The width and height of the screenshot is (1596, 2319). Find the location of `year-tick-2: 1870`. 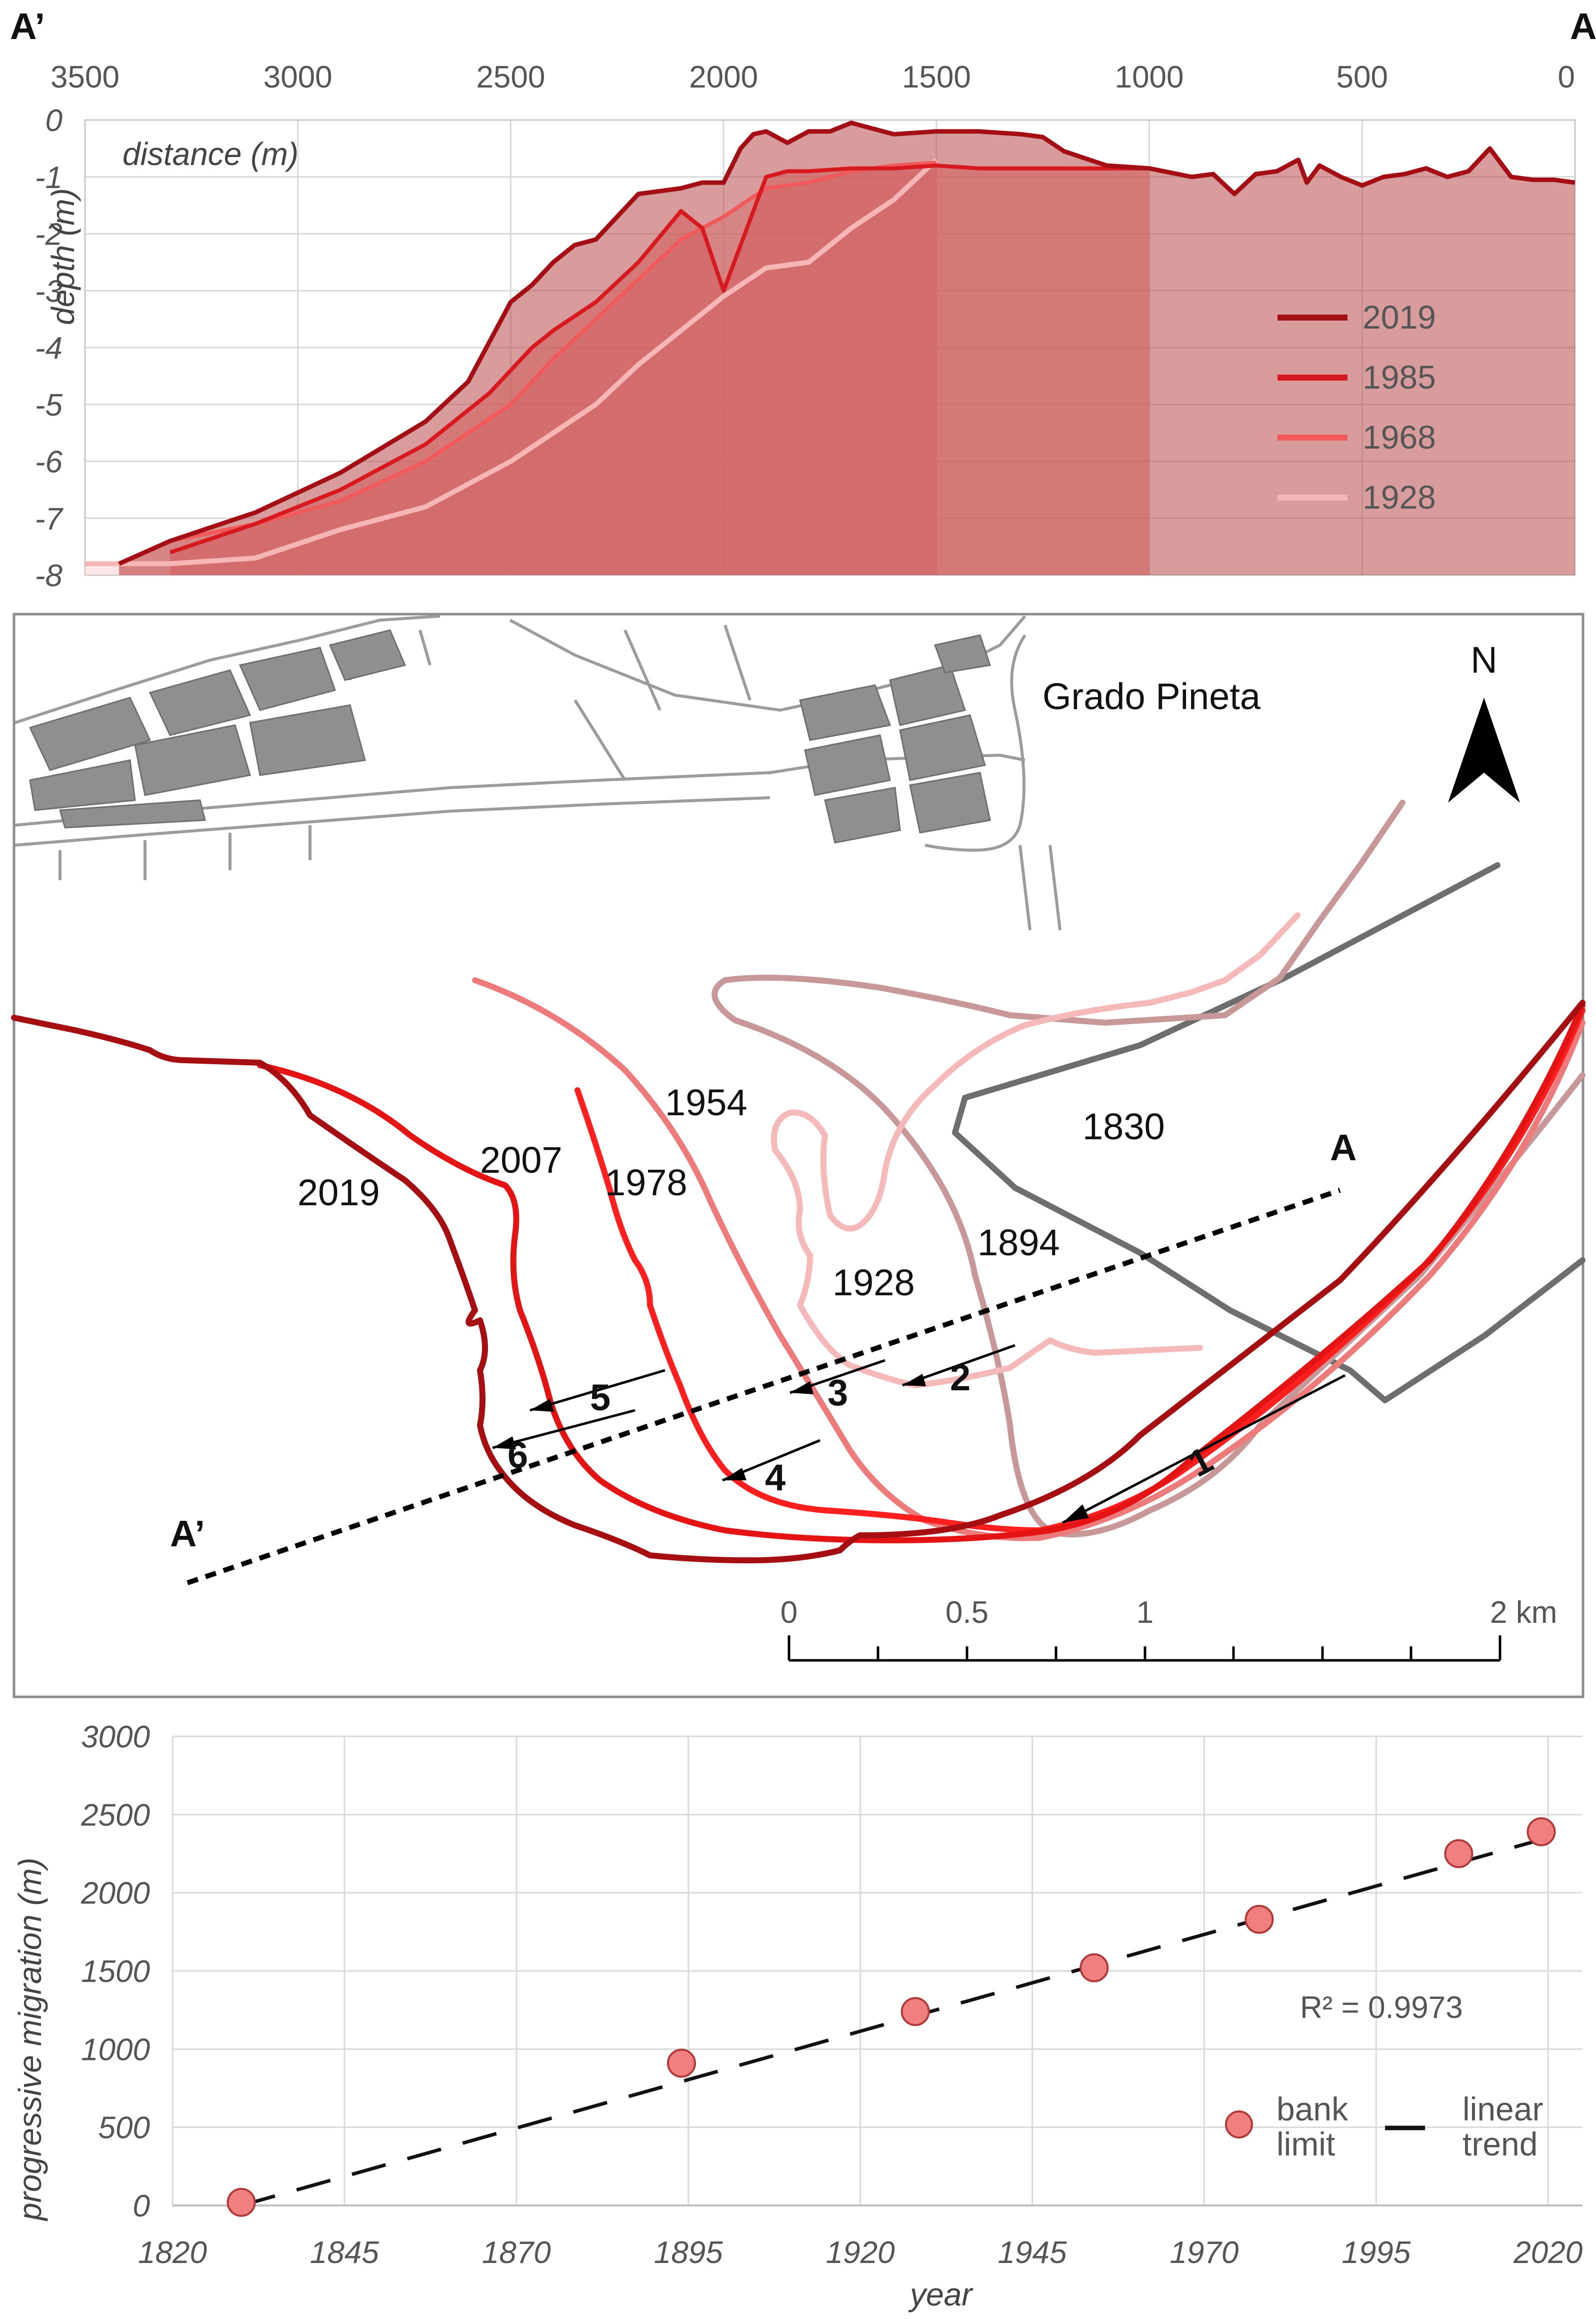

year-tick-2: 1870 is located at coordinates (516, 2252).